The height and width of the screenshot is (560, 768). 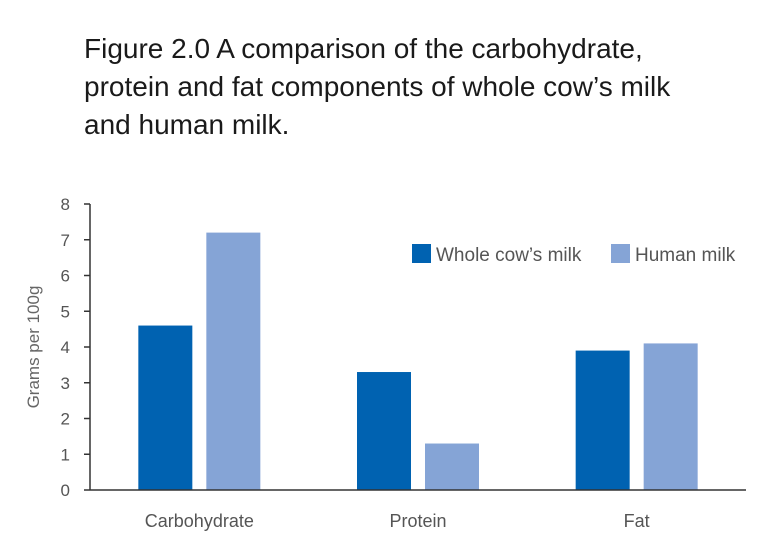 What do you see at coordinates (65, 311) in the screenshot?
I see `y-tick-label: 5` at bounding box center [65, 311].